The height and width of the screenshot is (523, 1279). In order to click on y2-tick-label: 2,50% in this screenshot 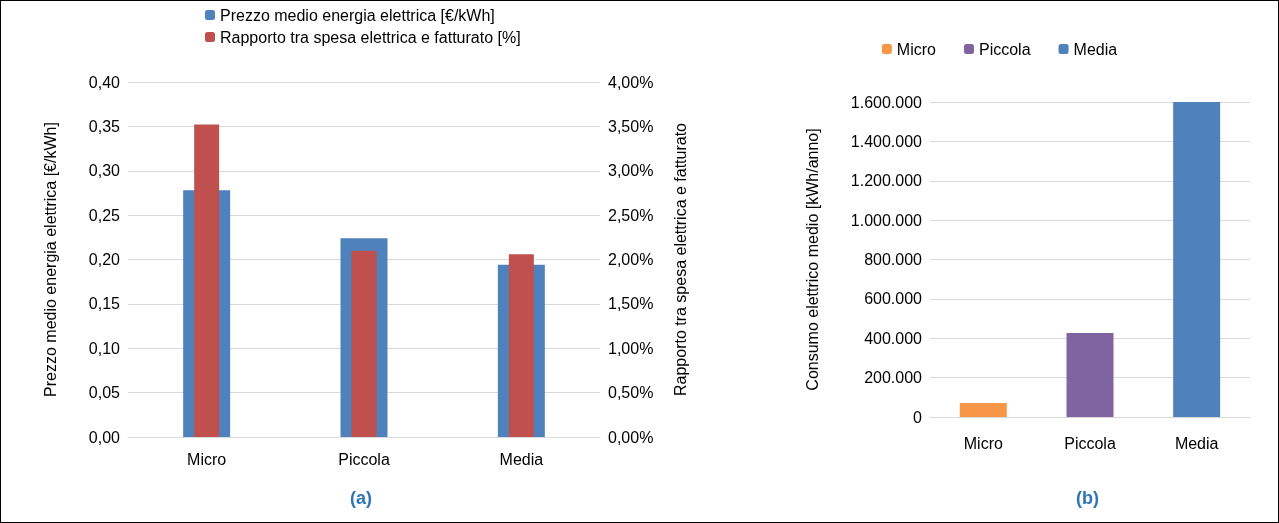, I will do `click(631, 215)`.